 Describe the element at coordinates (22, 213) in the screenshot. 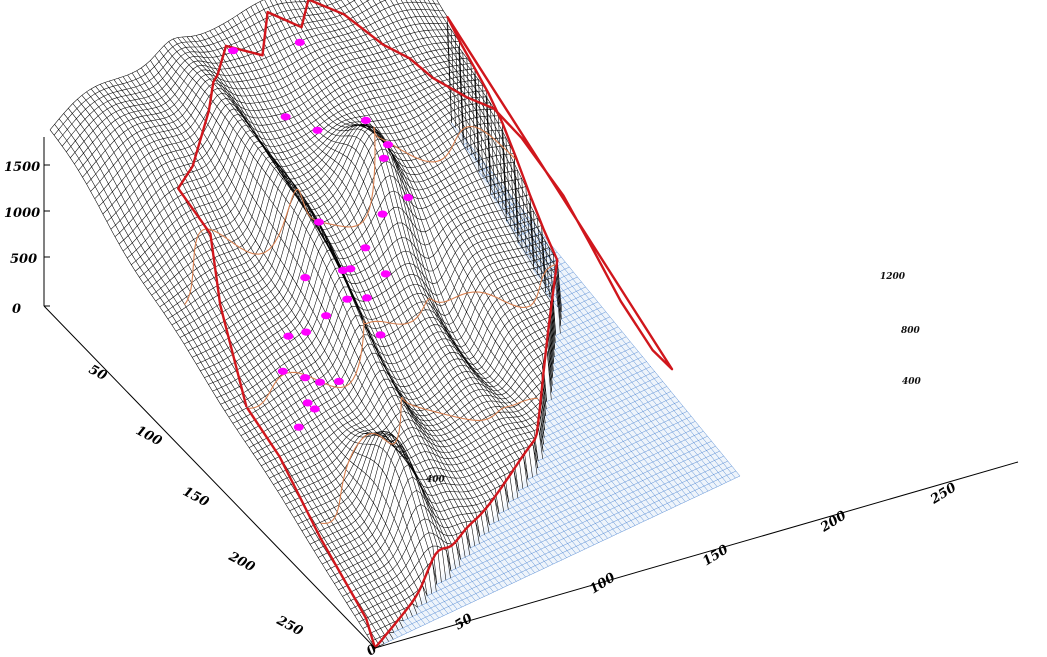

I see `z-tick-label: 1000` at that location.